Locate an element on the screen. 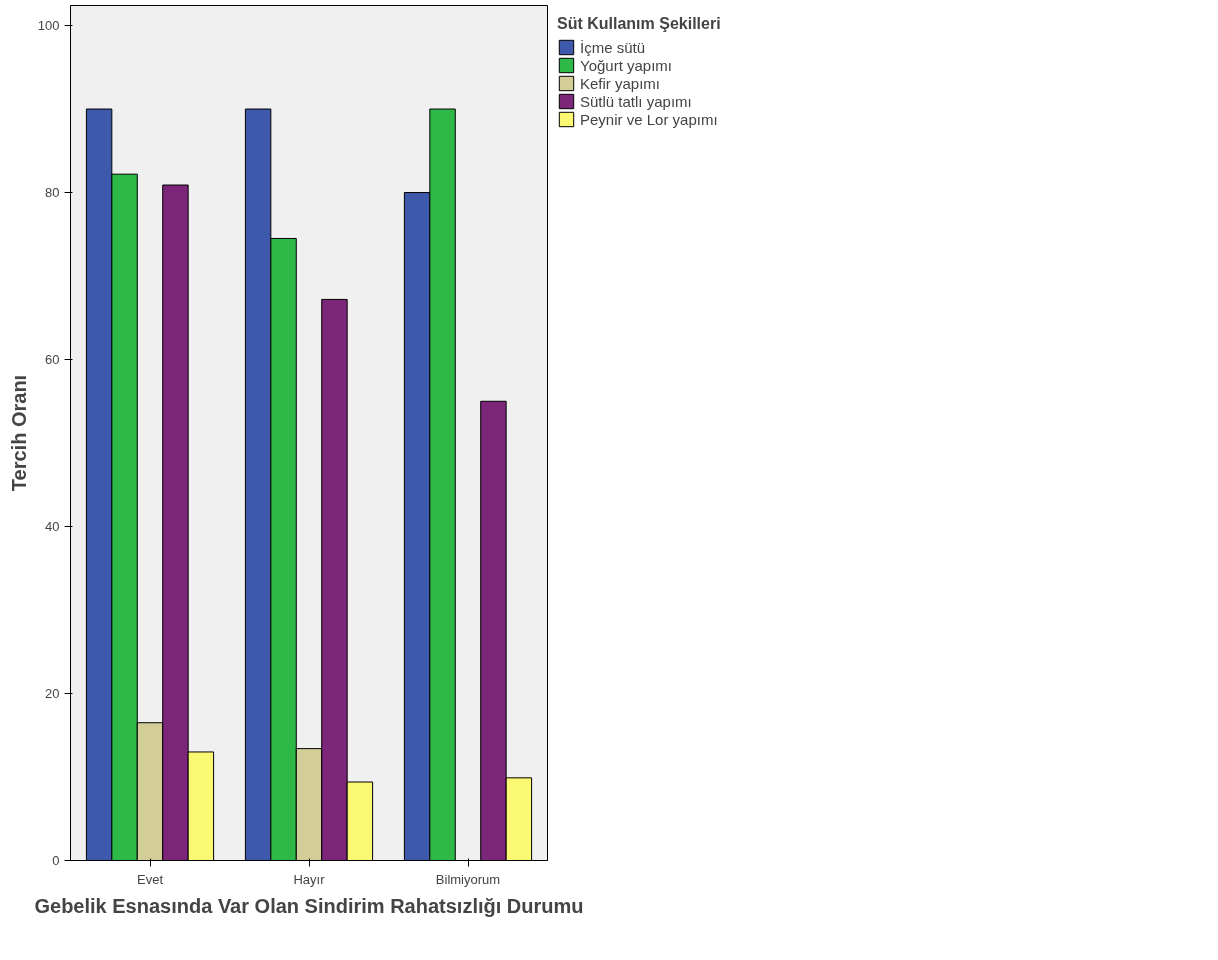 The width and height of the screenshot is (1218, 960). legend-label: İçme sütü is located at coordinates (613, 47).